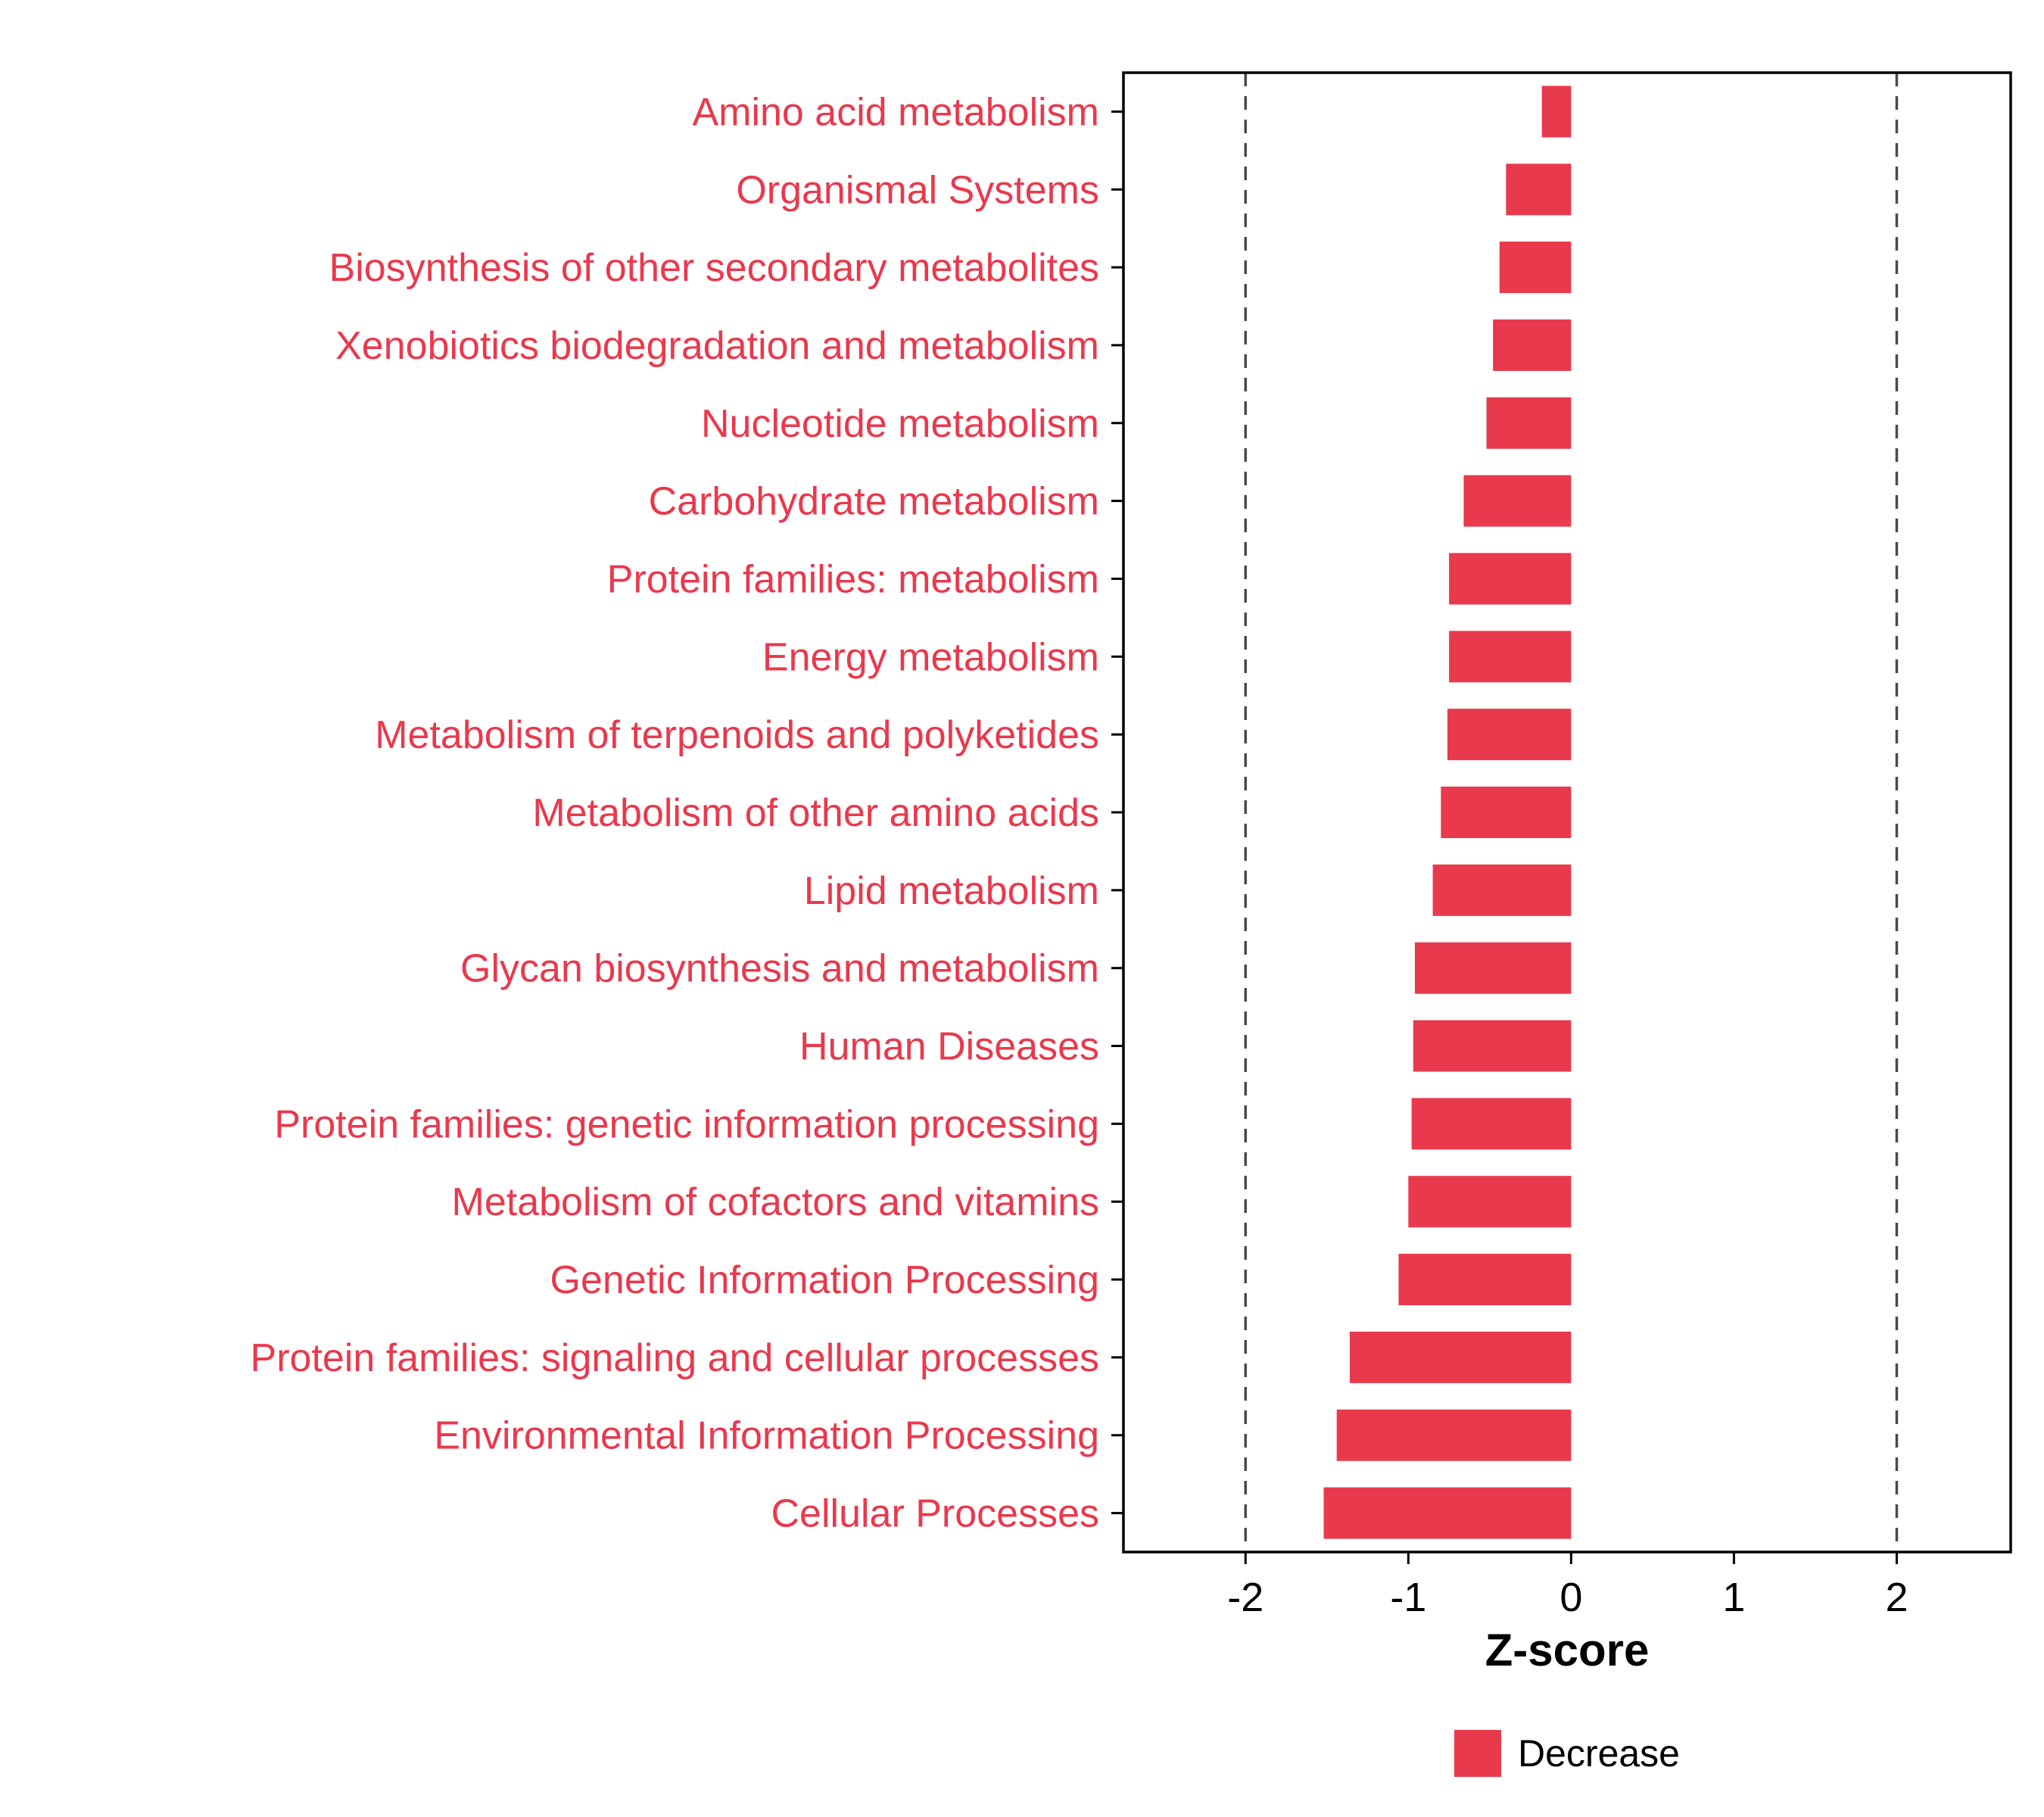  Describe the element at coordinates (935, 1514) in the screenshot. I see `category-label: Cellular Processes` at that location.